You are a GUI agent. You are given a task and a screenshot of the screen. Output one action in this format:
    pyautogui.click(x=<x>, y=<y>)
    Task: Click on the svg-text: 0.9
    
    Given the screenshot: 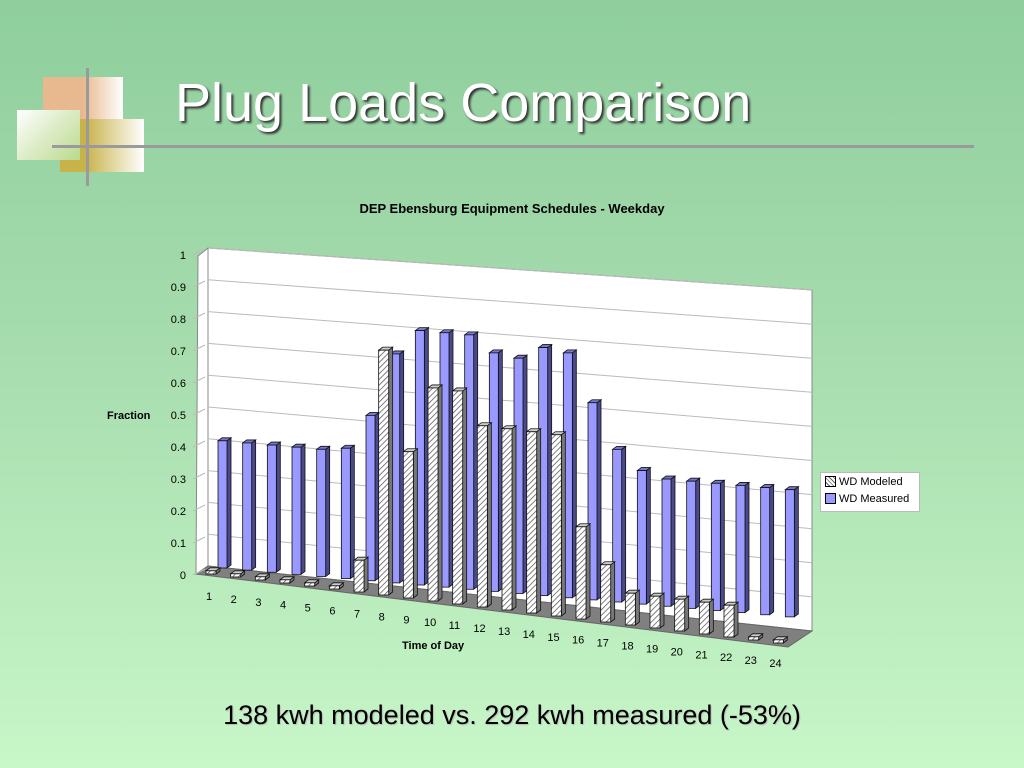 What is the action you would take?
    pyautogui.click(x=178, y=288)
    